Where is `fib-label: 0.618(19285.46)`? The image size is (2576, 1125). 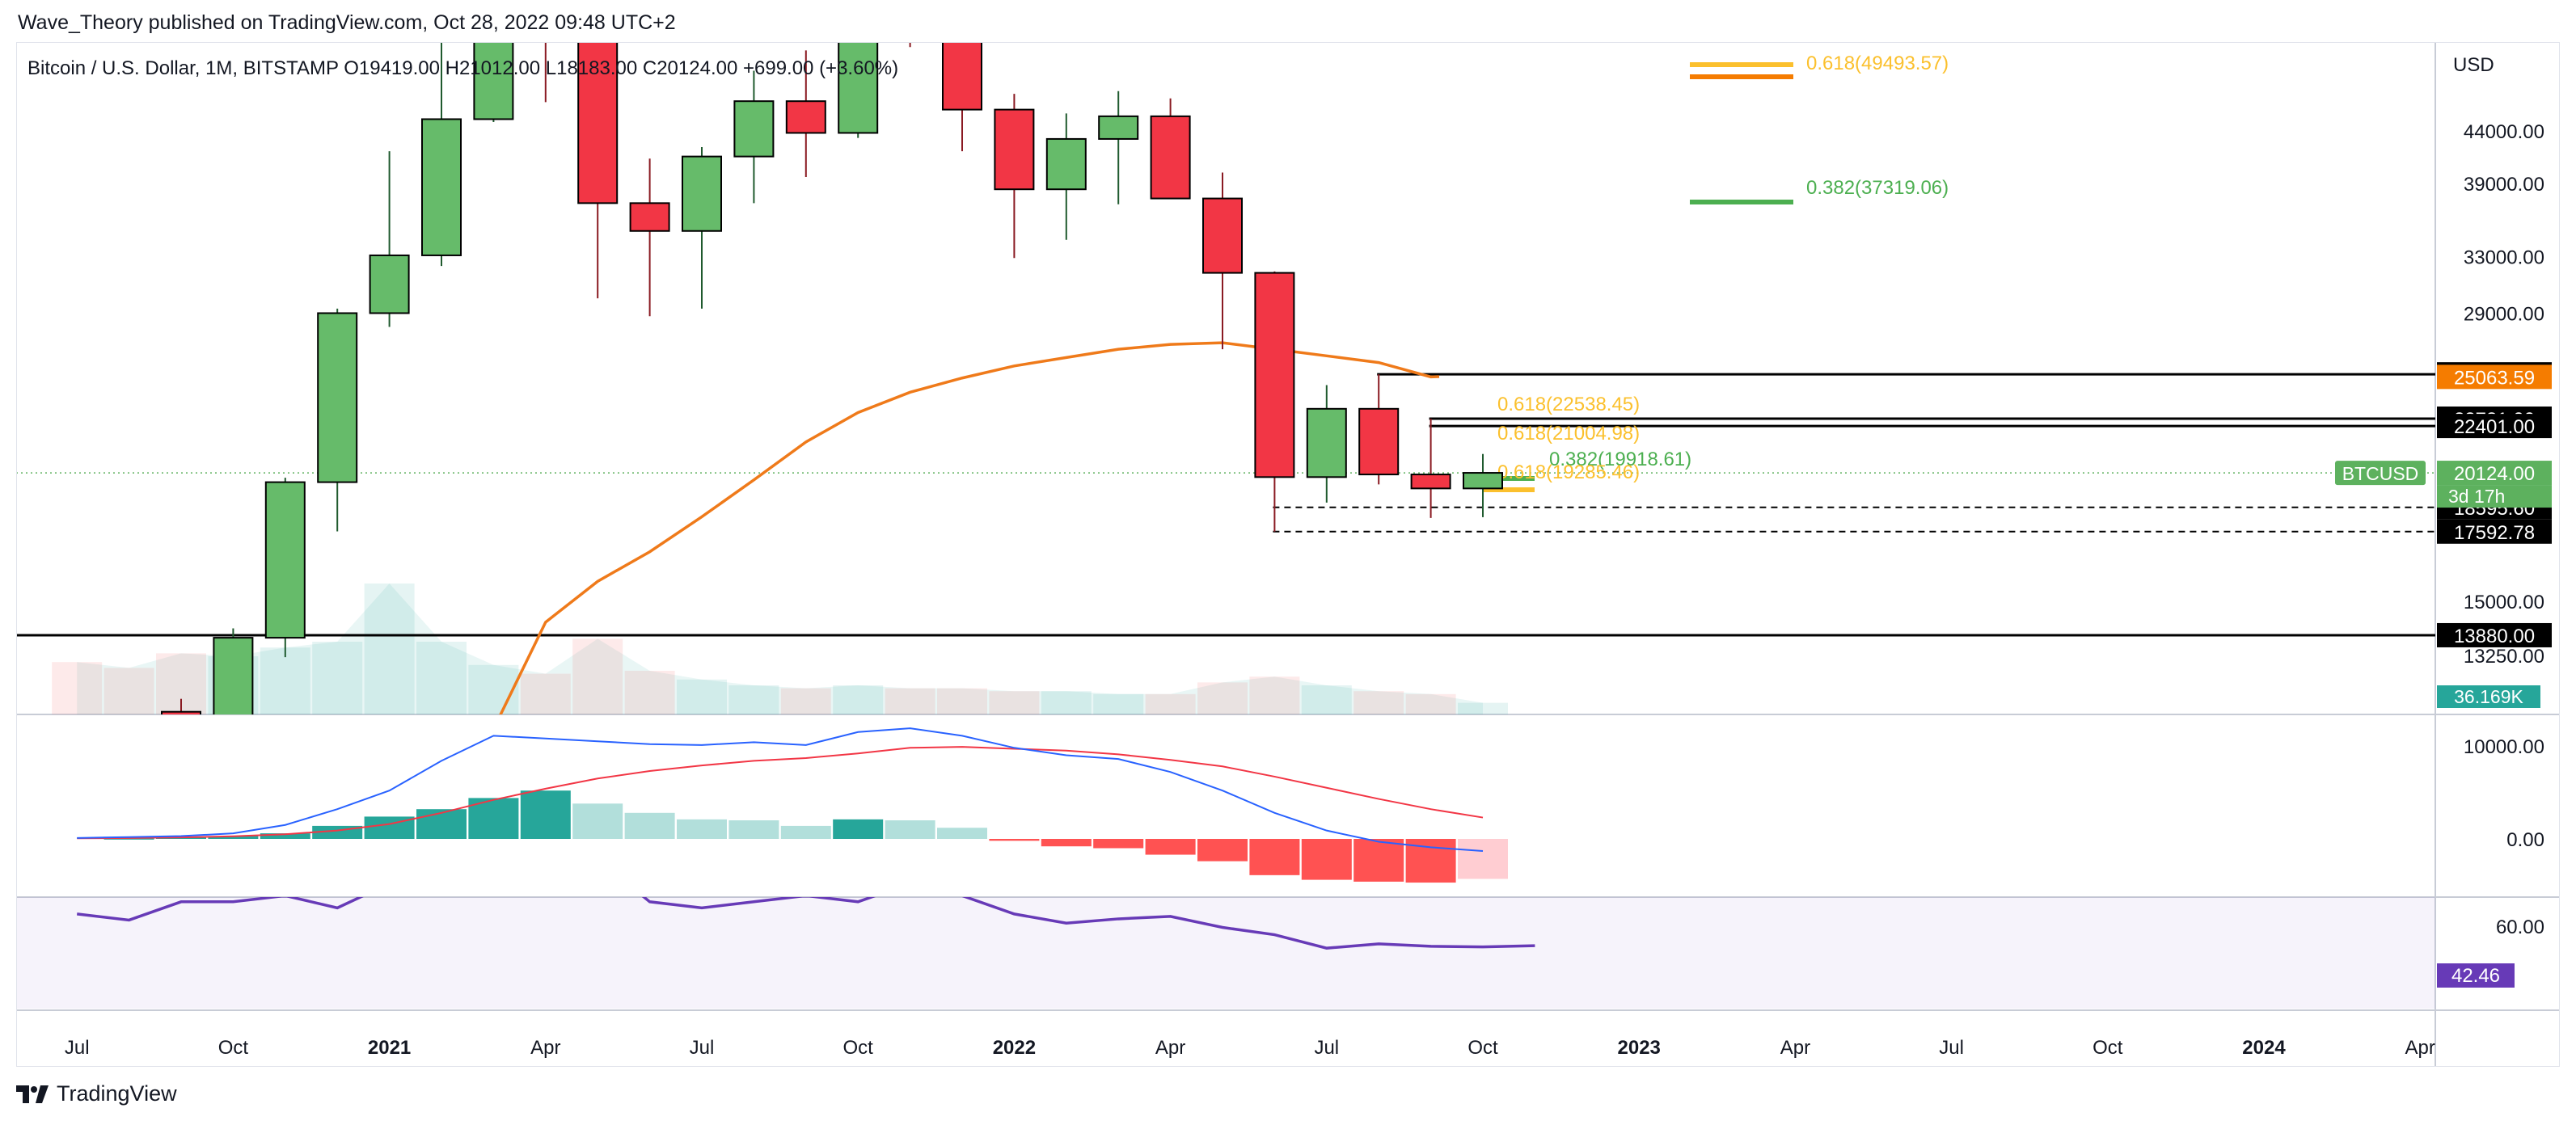
fib-label: 0.618(19285.46) is located at coordinates (1568, 472).